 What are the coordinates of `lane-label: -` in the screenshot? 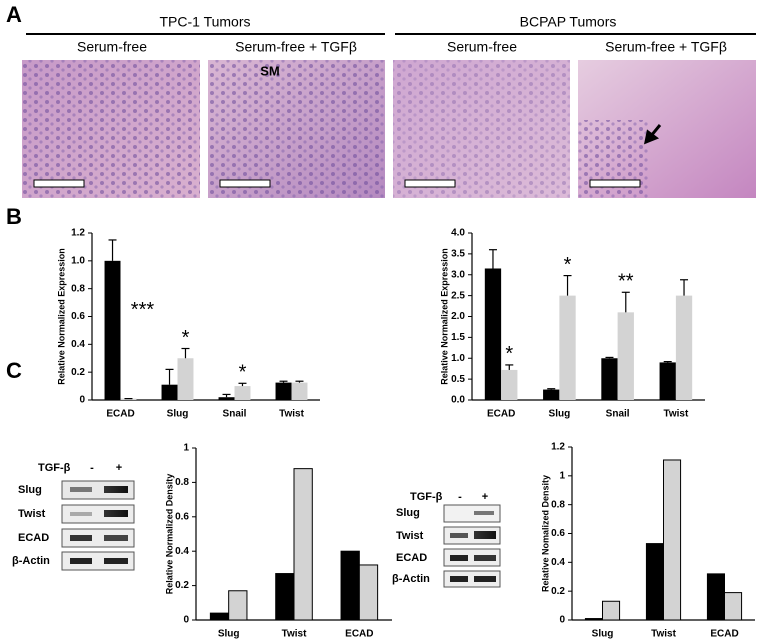 It's located at (92, 468).